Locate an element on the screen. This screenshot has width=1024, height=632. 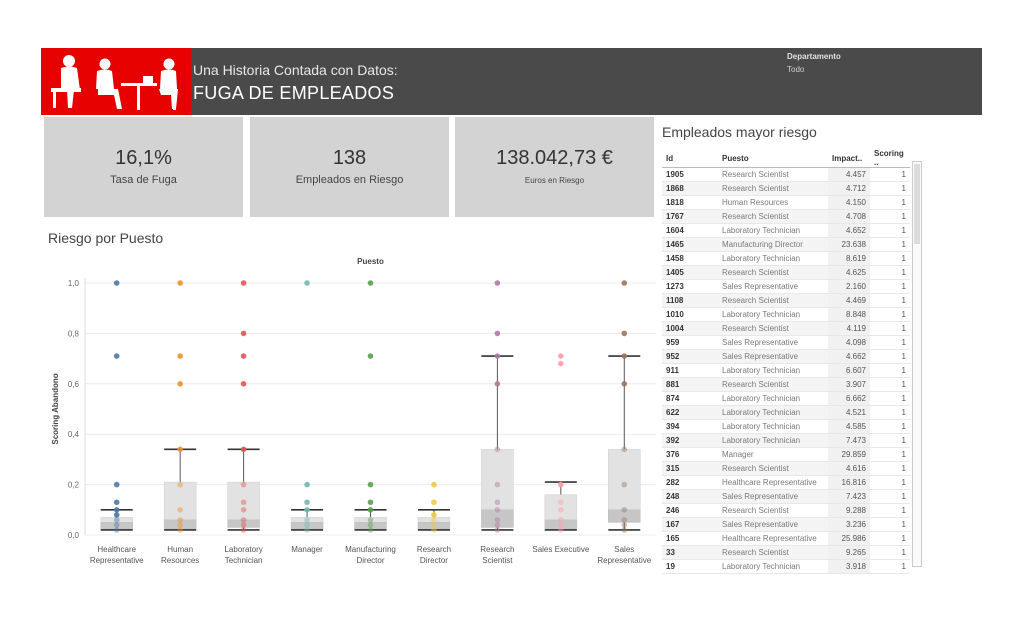
table-cell-imp: 4.469 is located at coordinates (849, 300).